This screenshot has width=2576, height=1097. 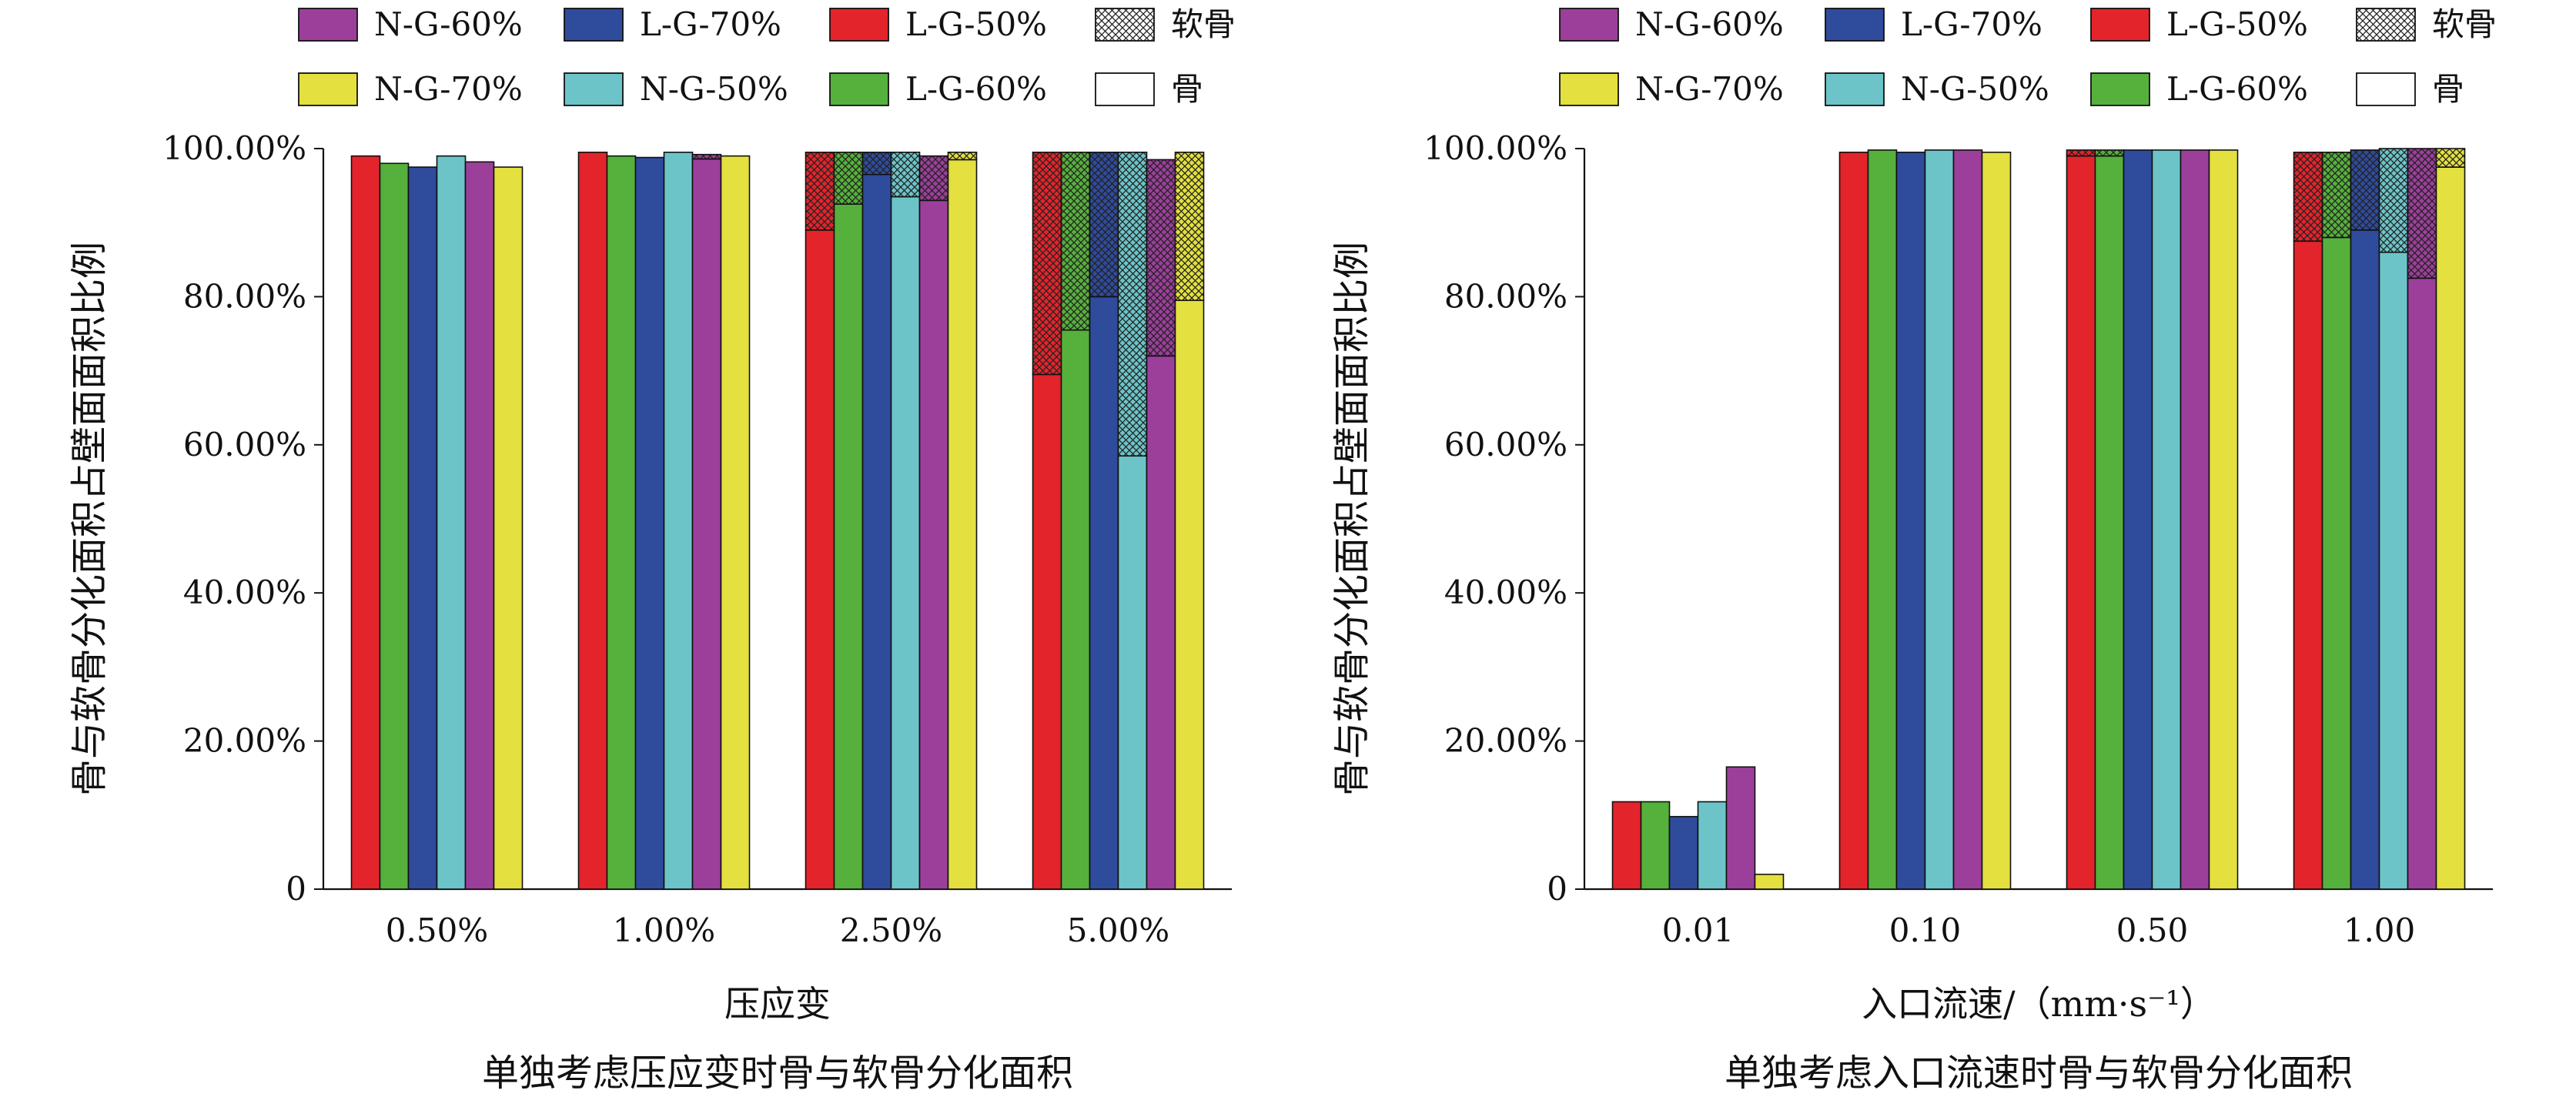 I want to click on x-tick-label: 1.00%, so click(x=664, y=930).